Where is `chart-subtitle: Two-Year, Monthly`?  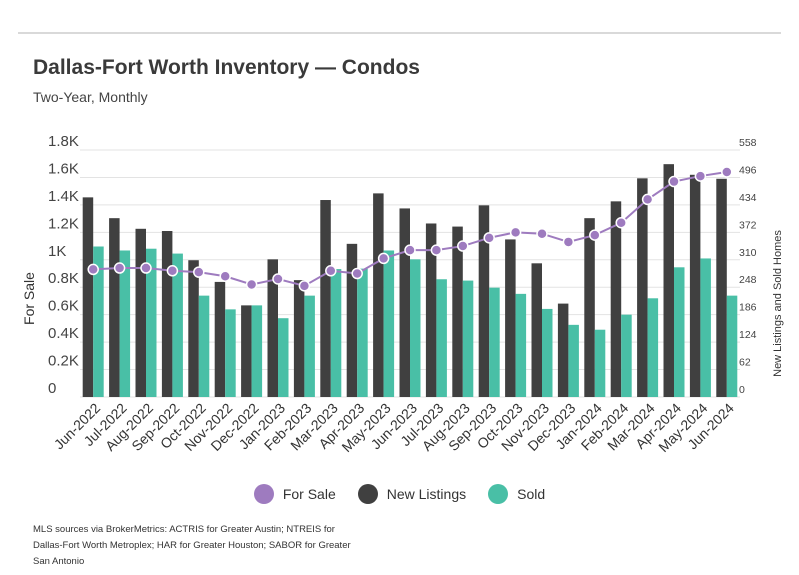 chart-subtitle: Two-Year, Monthly is located at coordinates (90, 97).